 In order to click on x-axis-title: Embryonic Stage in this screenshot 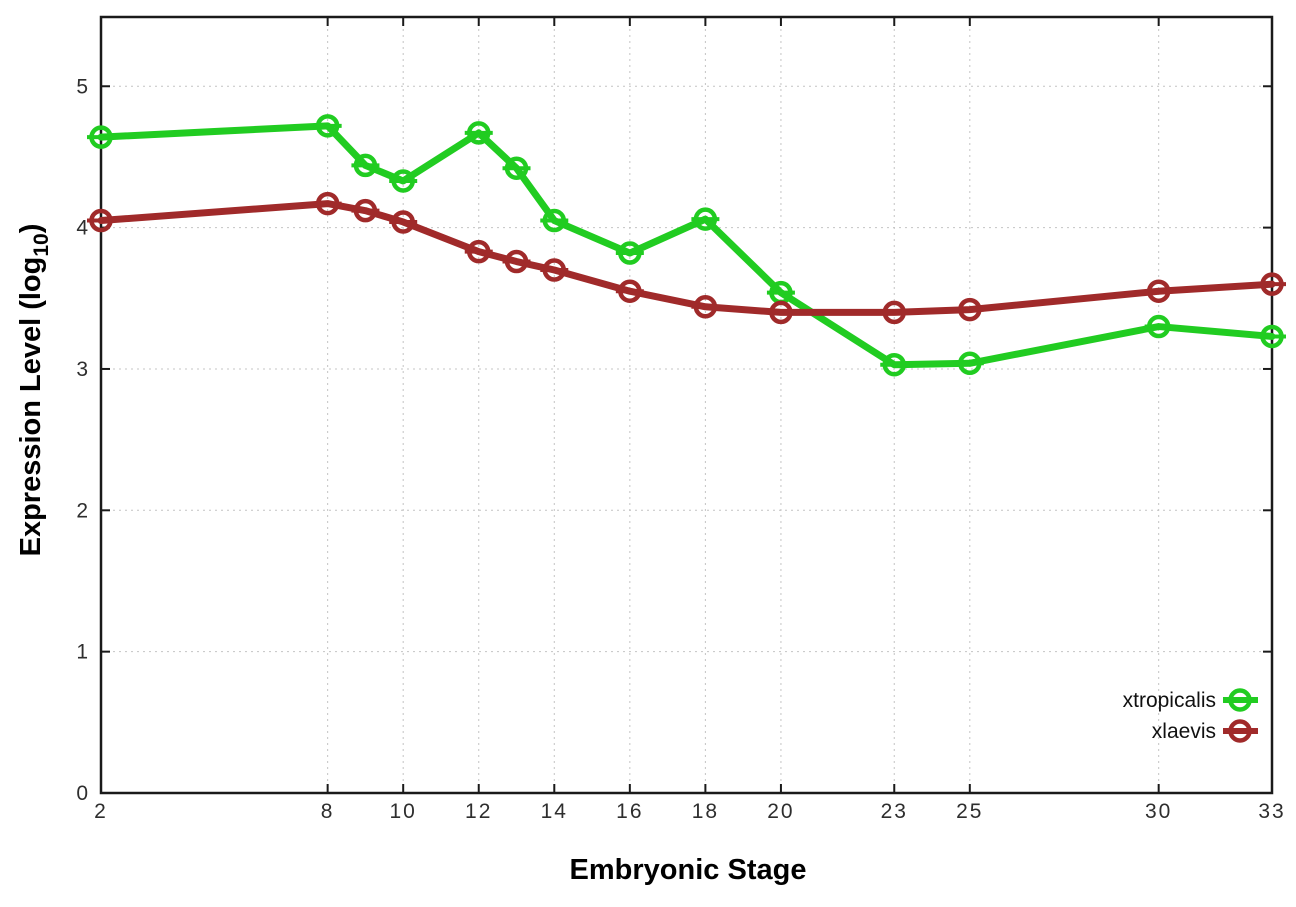, I will do `click(688, 870)`.